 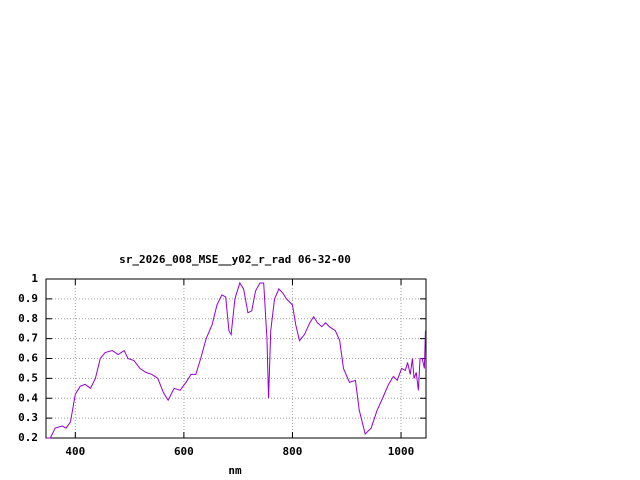 I want to click on y-tick-label: 0.8, so click(x=28, y=318).